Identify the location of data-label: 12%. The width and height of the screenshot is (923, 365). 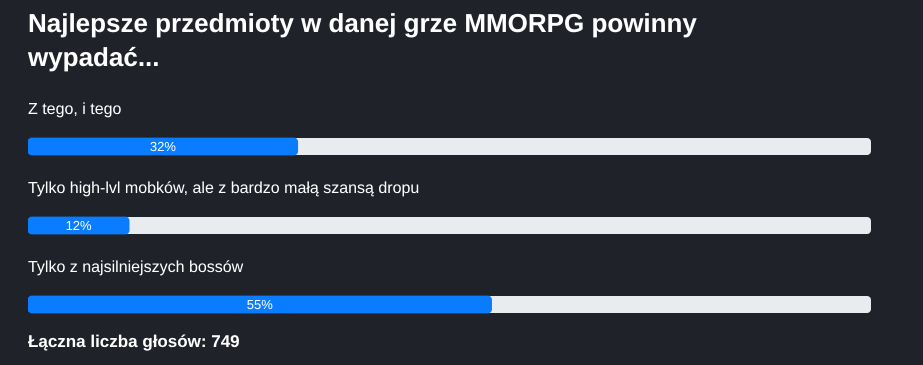
(79, 226).